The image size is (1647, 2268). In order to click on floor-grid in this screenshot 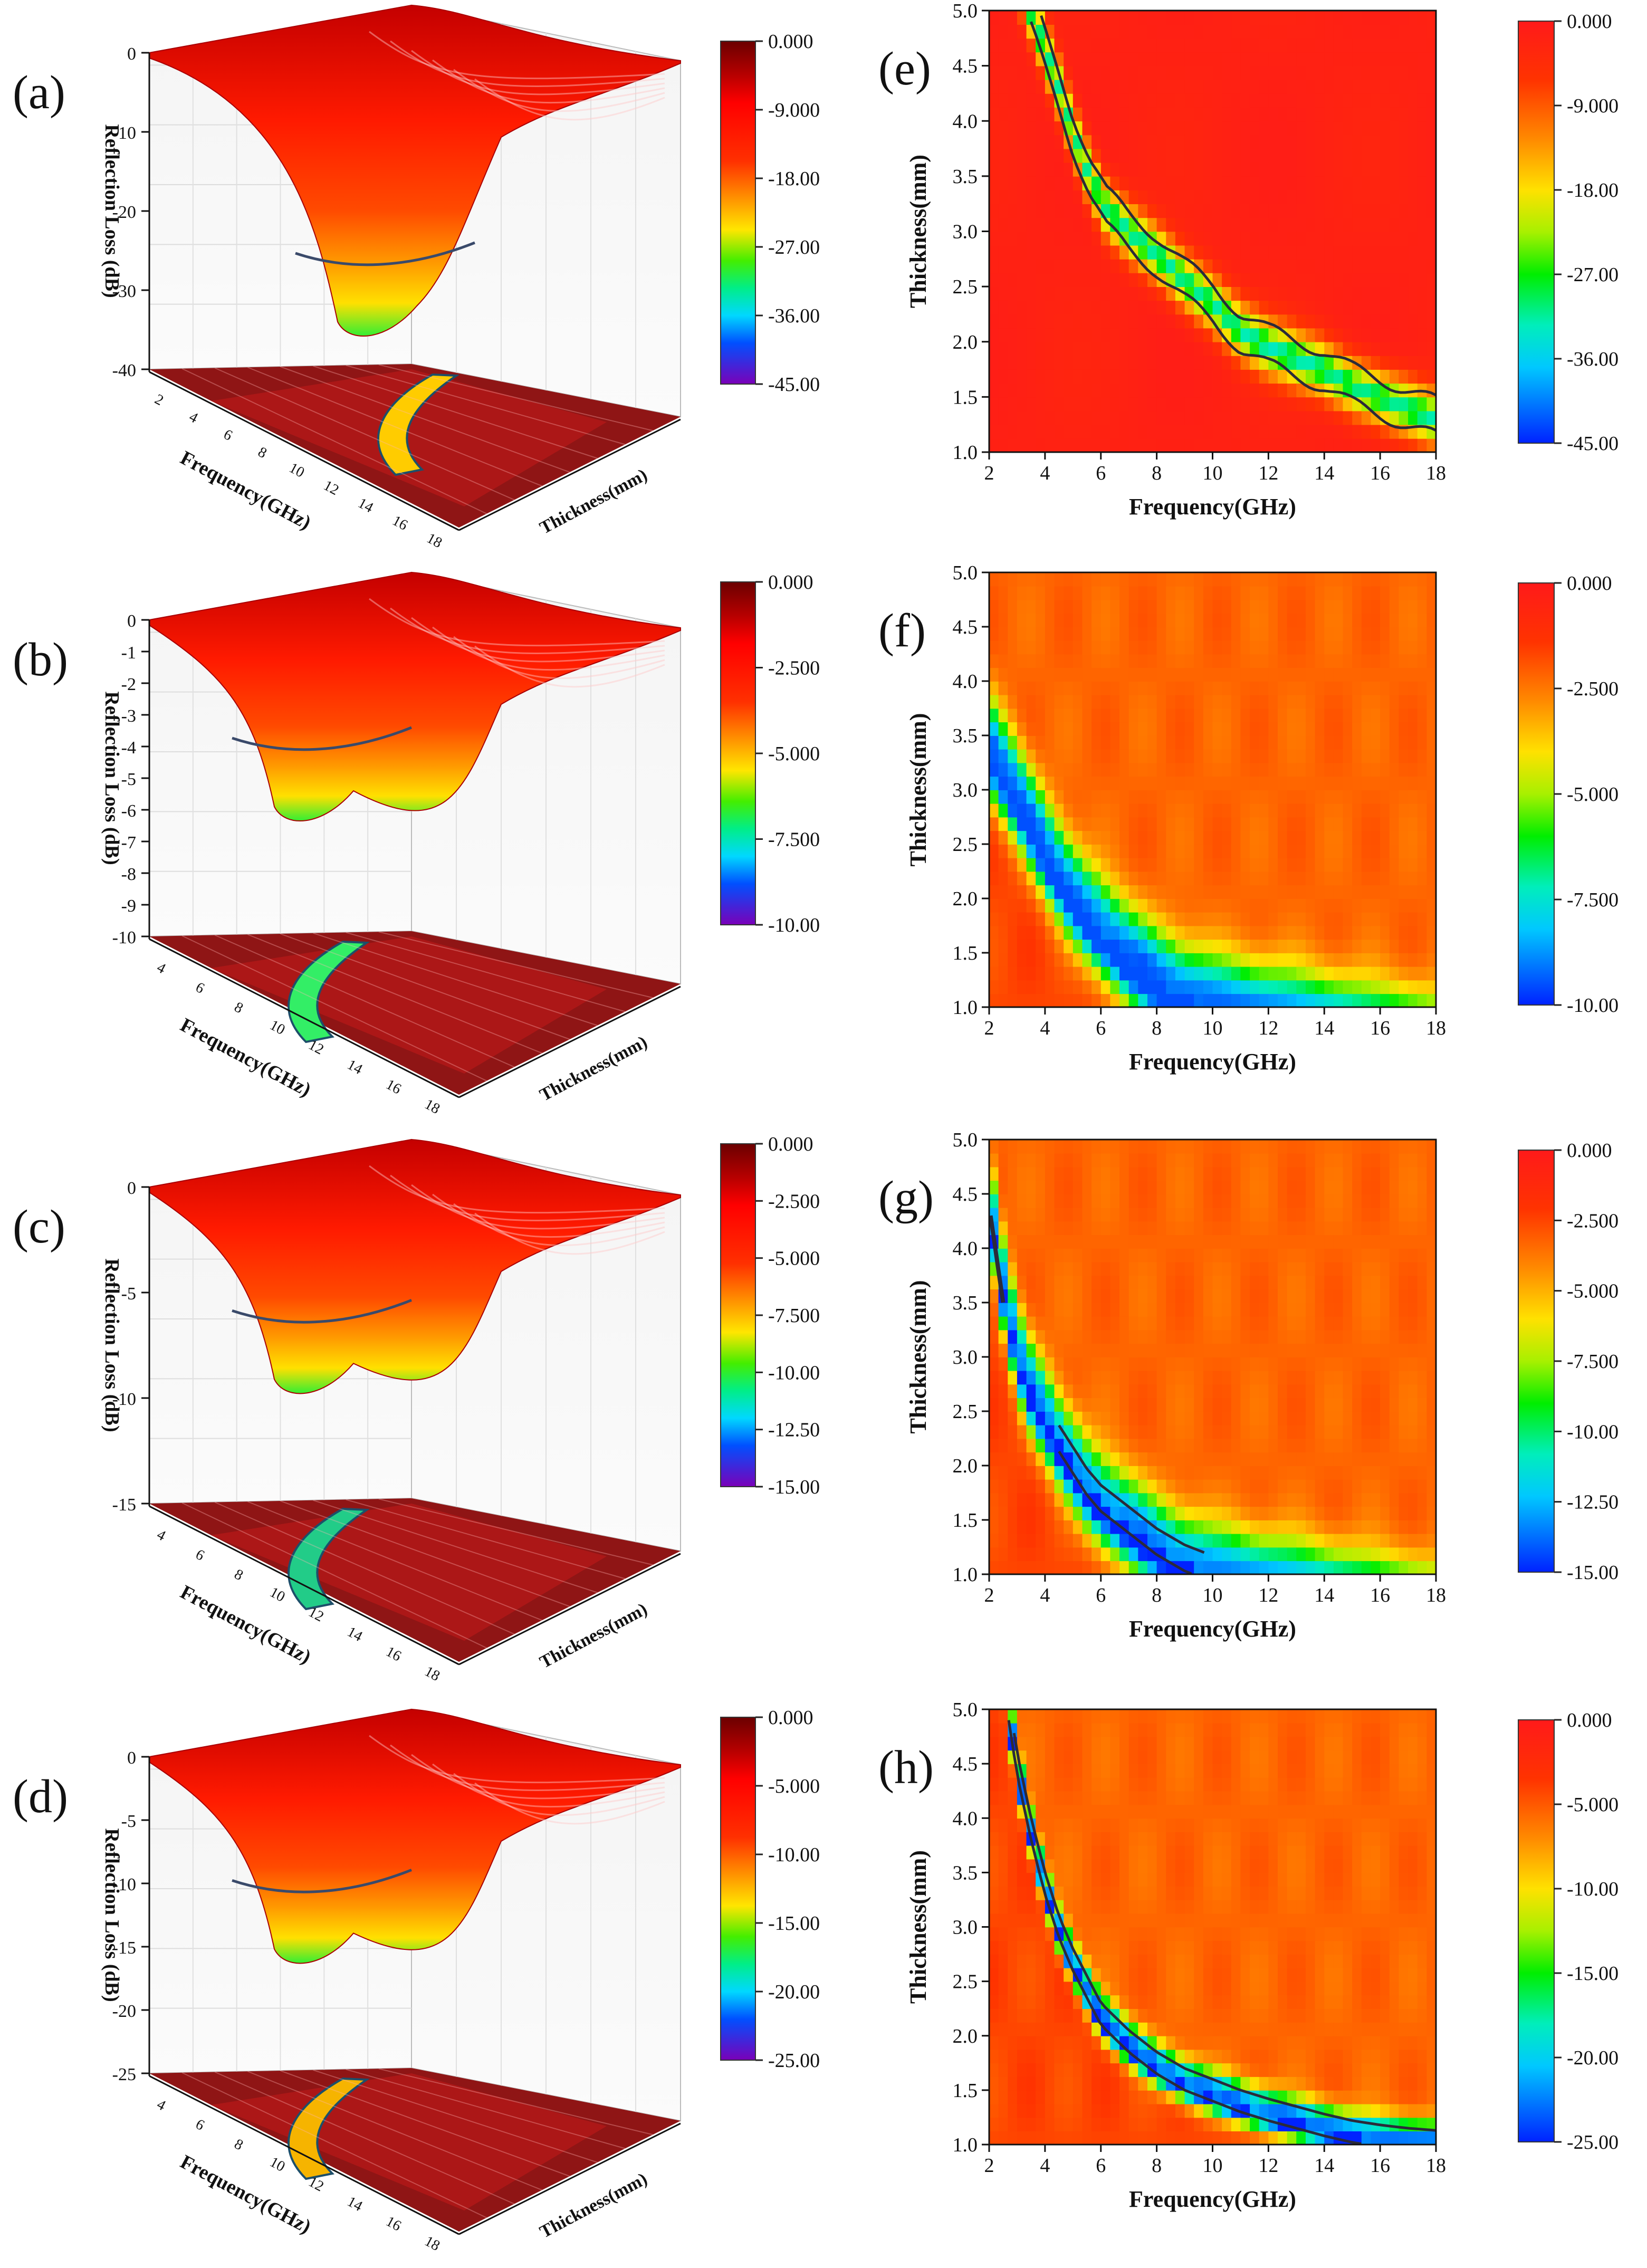, I will do `click(334, 1576)`.